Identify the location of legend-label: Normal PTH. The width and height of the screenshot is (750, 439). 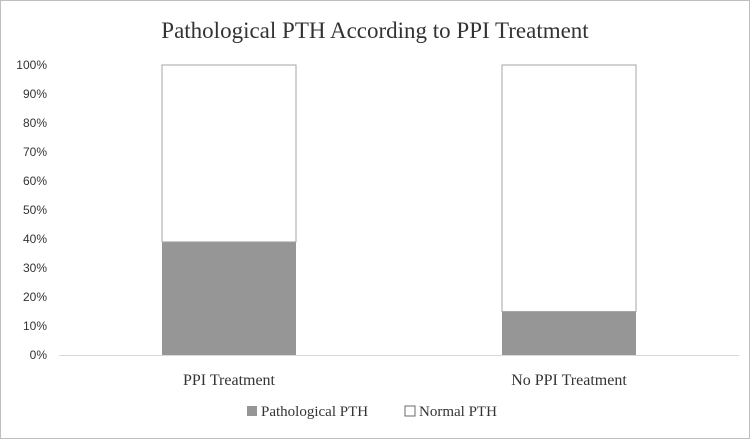
(458, 412).